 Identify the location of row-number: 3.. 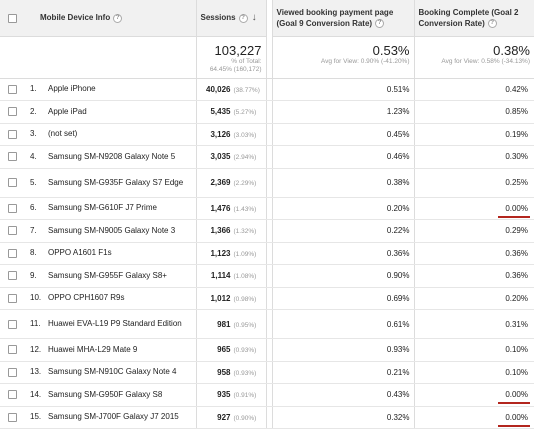
(33, 134).